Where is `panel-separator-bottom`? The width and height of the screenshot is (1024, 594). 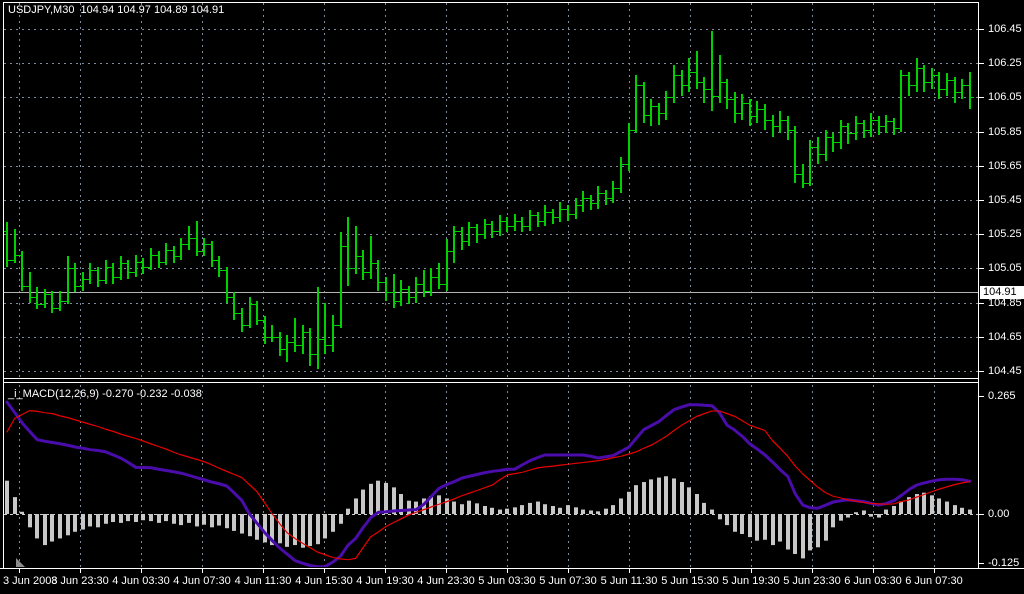
panel-separator-bottom is located at coordinates (491, 382).